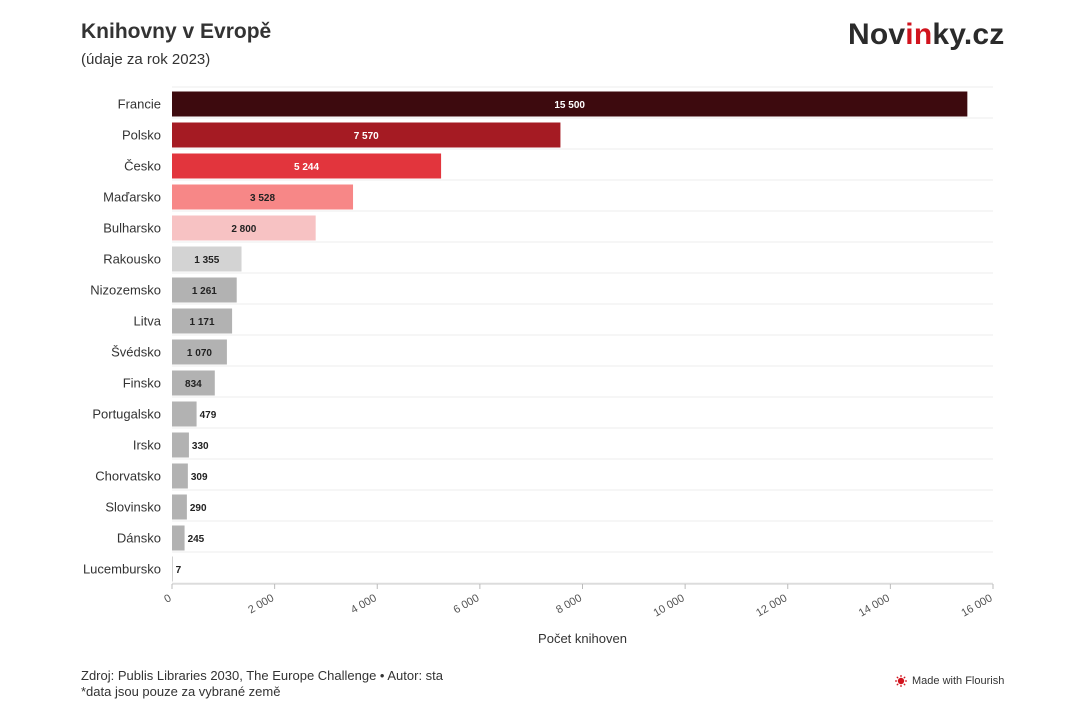  What do you see at coordinates (142, 383) in the screenshot?
I see `category-label: Finsko` at bounding box center [142, 383].